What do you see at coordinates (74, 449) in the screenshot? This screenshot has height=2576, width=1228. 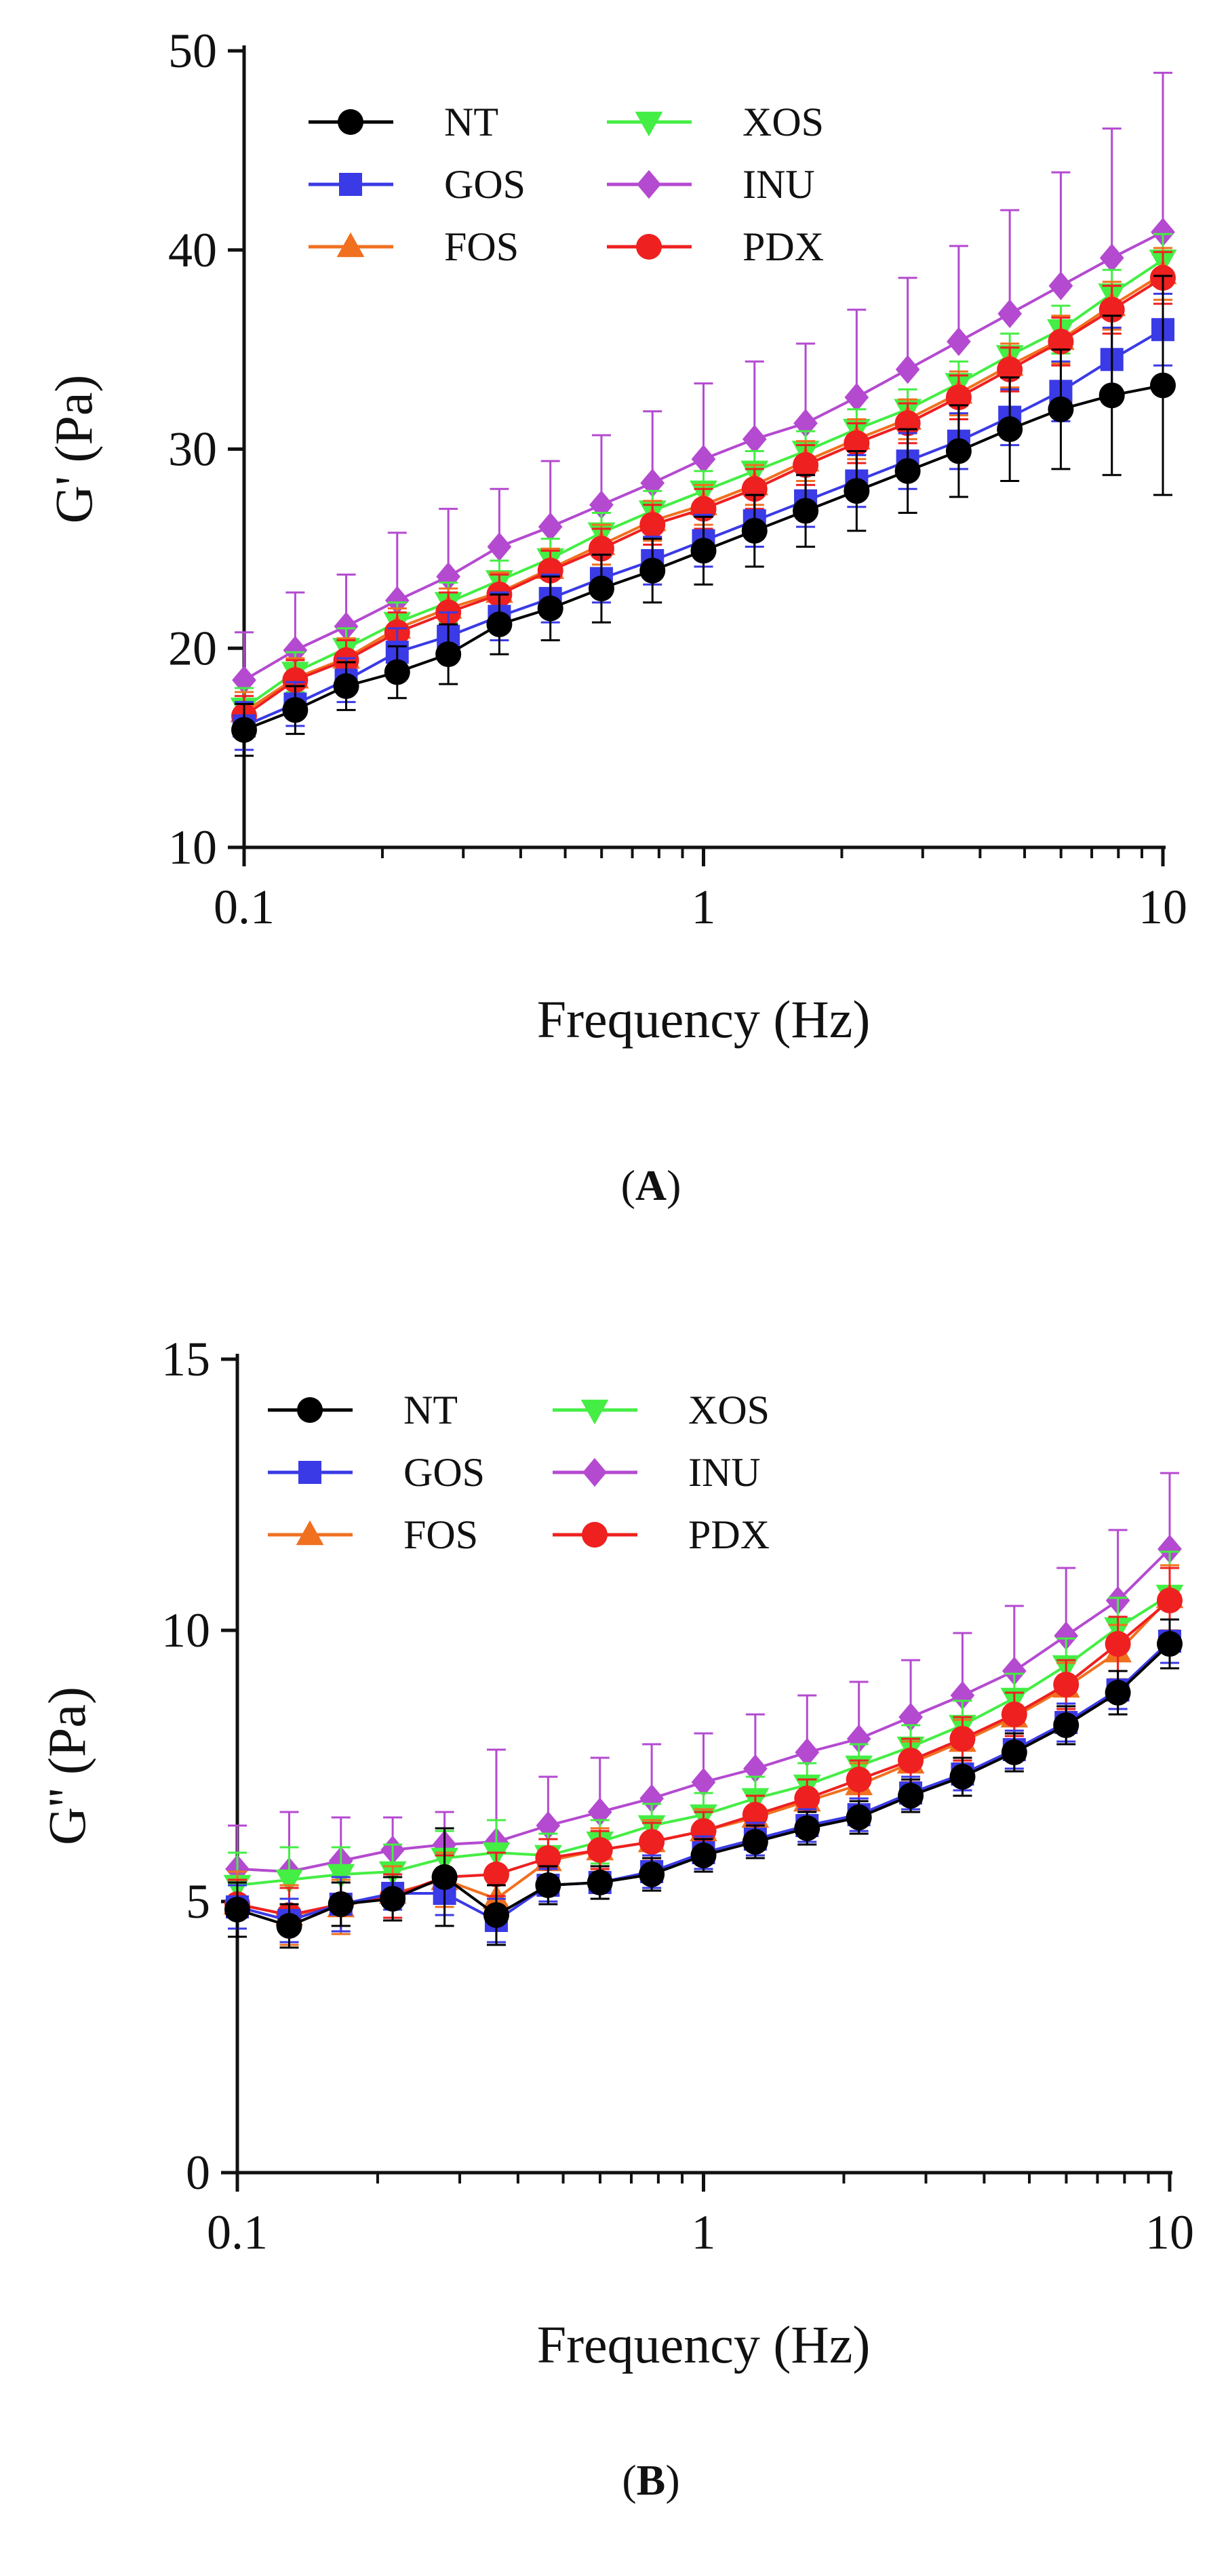 I see `chart-a-y-axis-title: G' (Pa)` at bounding box center [74, 449].